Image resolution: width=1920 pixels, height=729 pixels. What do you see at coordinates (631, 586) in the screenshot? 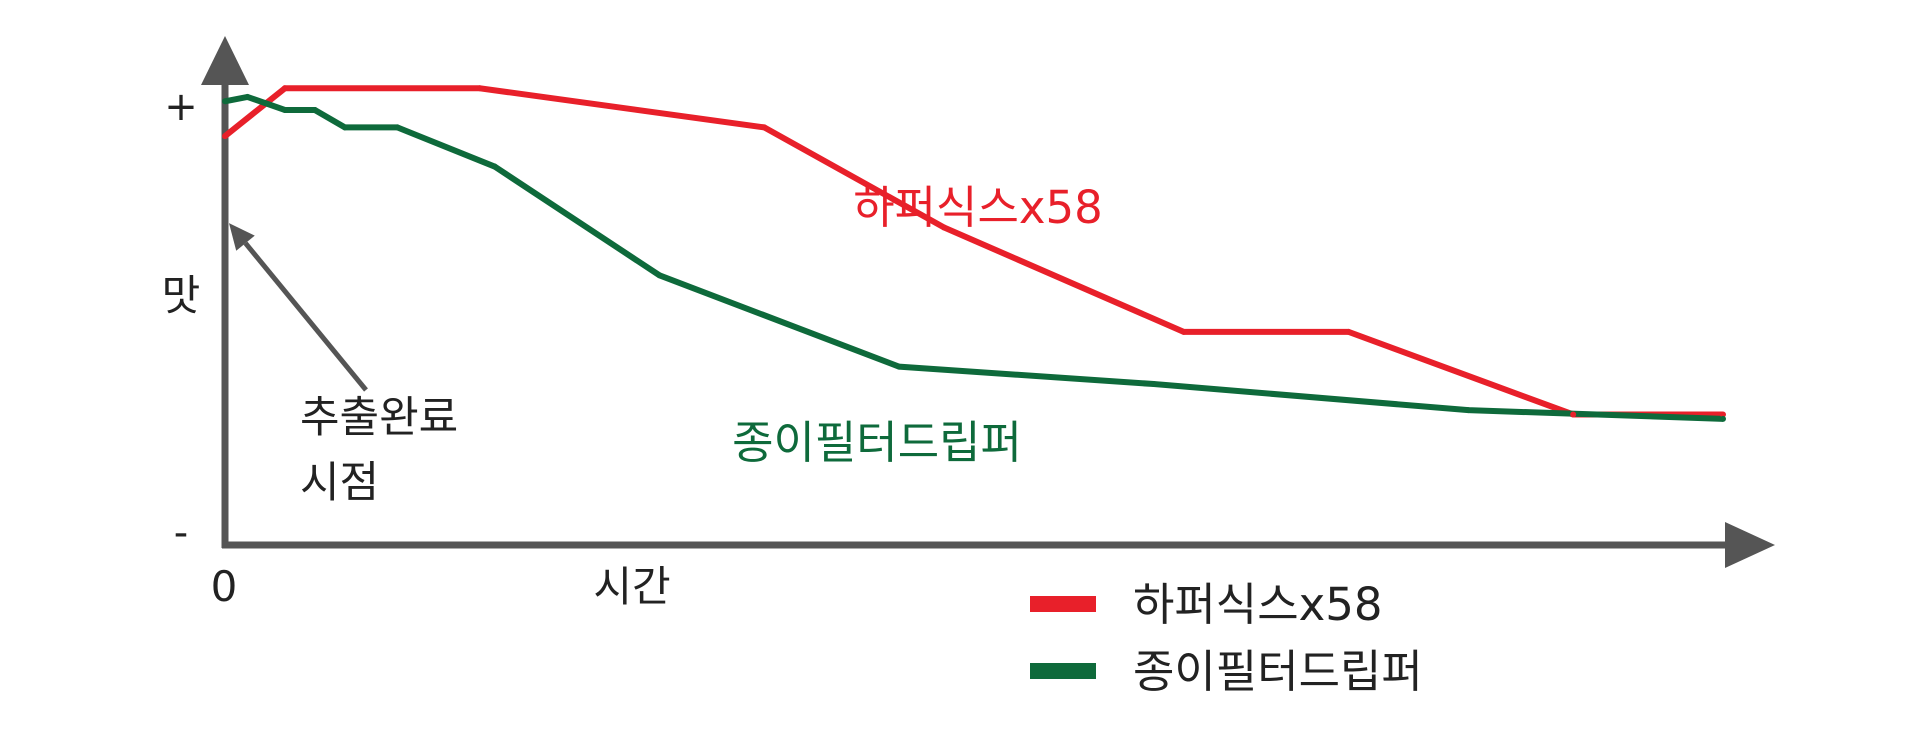
I see `x-axis-title: 시간` at bounding box center [631, 586].